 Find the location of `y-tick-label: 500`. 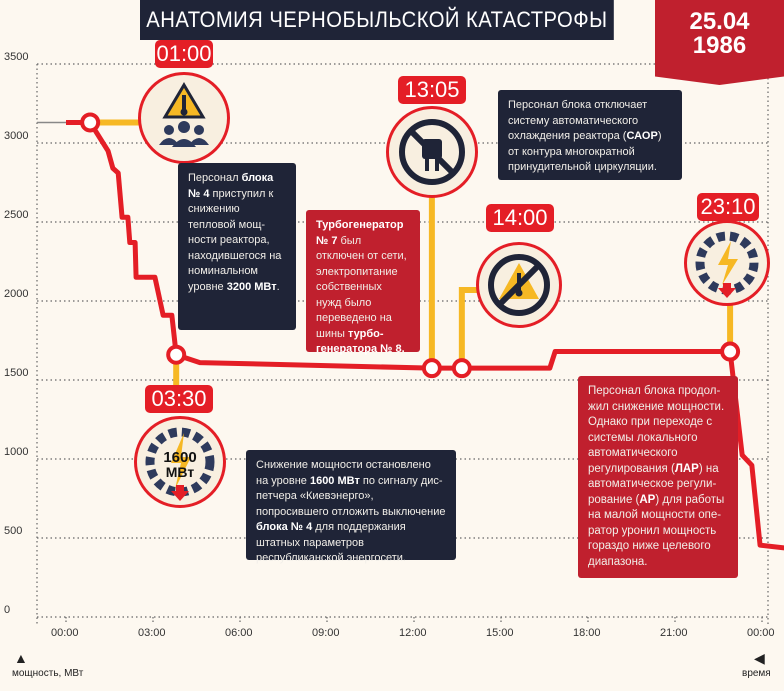

y-tick-label: 500 is located at coordinates (13, 531).